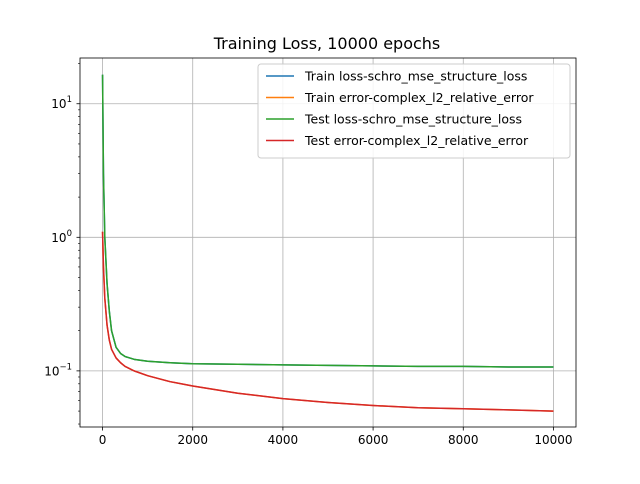  What do you see at coordinates (283, 440) in the screenshot?
I see `x-tick-label: 4000` at bounding box center [283, 440].